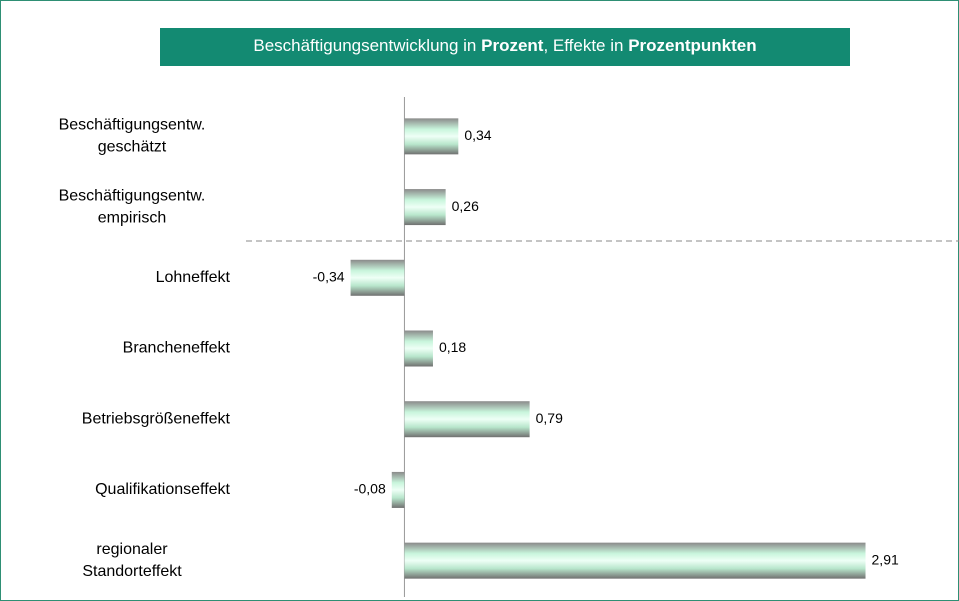 Image resolution: width=959 pixels, height=601 pixels. I want to click on title-part: Beschäftigungsentwicklung in, so click(367, 45).